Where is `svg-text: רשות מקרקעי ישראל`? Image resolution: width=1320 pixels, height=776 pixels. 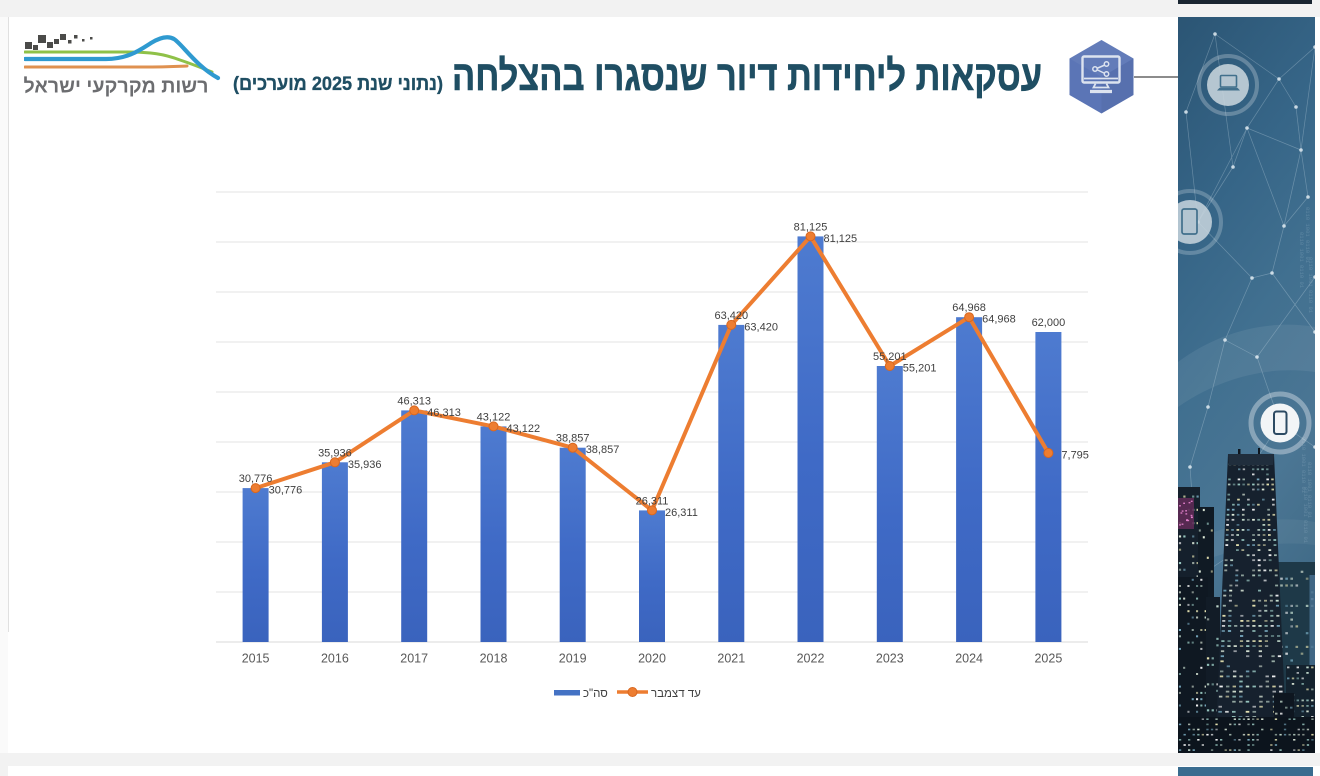
svg-text: רשות מקרקעי ישראל is located at coordinates (116, 87).